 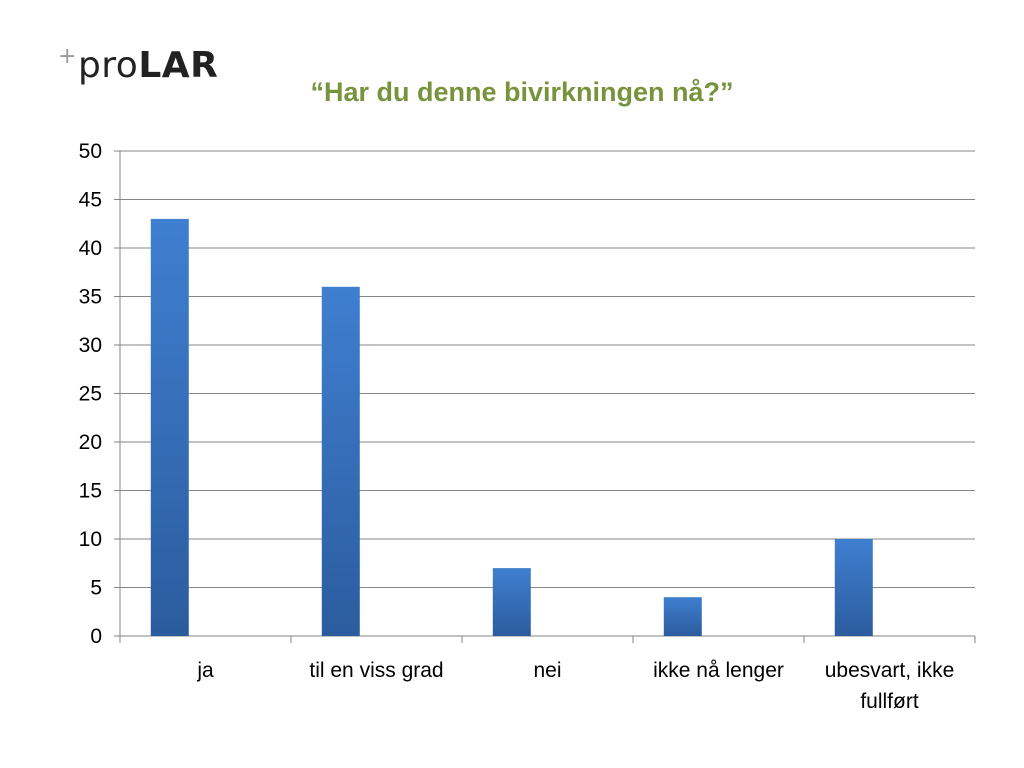 I want to click on y-tick-label: 10, so click(x=90, y=539).